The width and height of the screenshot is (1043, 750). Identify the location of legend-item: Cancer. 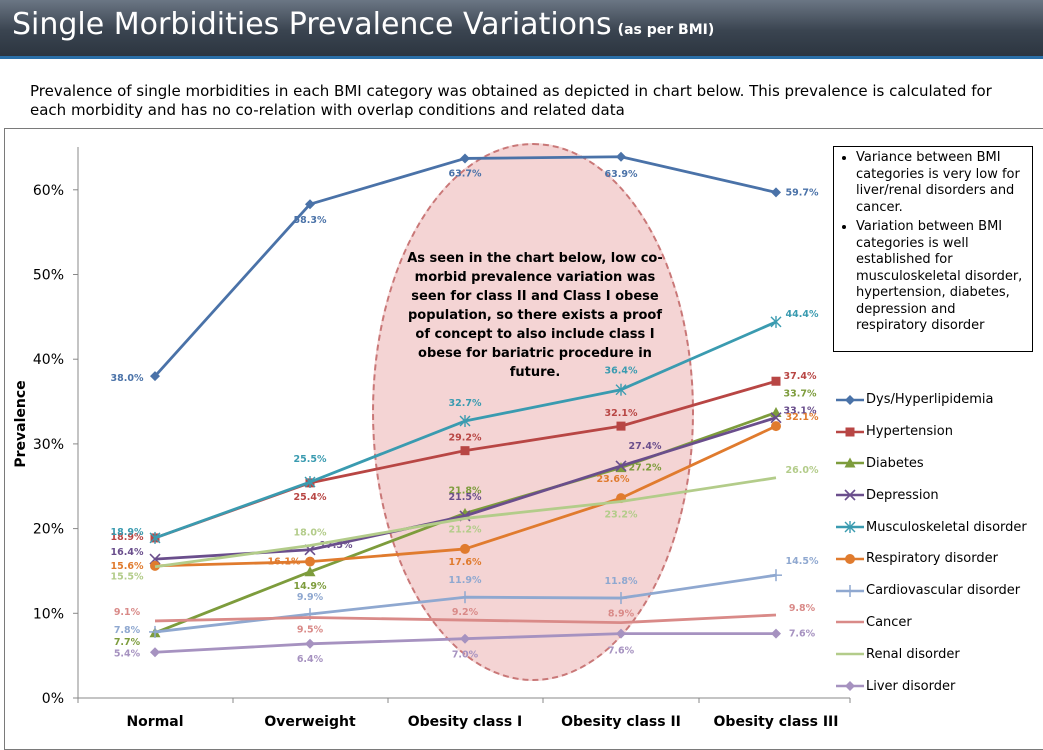
(939, 623).